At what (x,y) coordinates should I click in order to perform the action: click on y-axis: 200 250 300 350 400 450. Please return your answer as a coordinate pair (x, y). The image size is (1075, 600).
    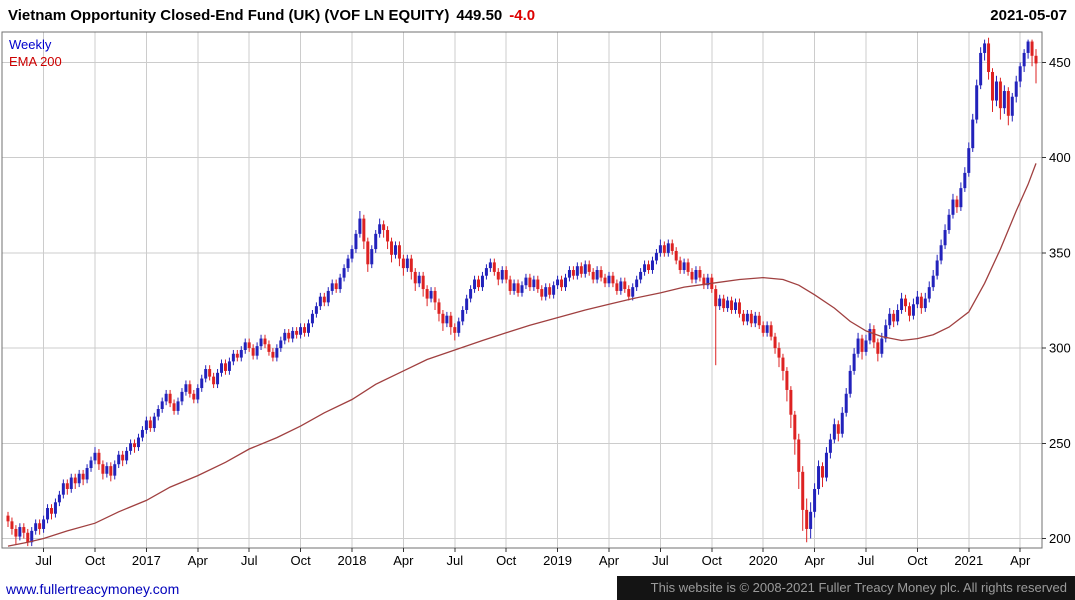
    Looking at the image, I should click on (1056, 300).